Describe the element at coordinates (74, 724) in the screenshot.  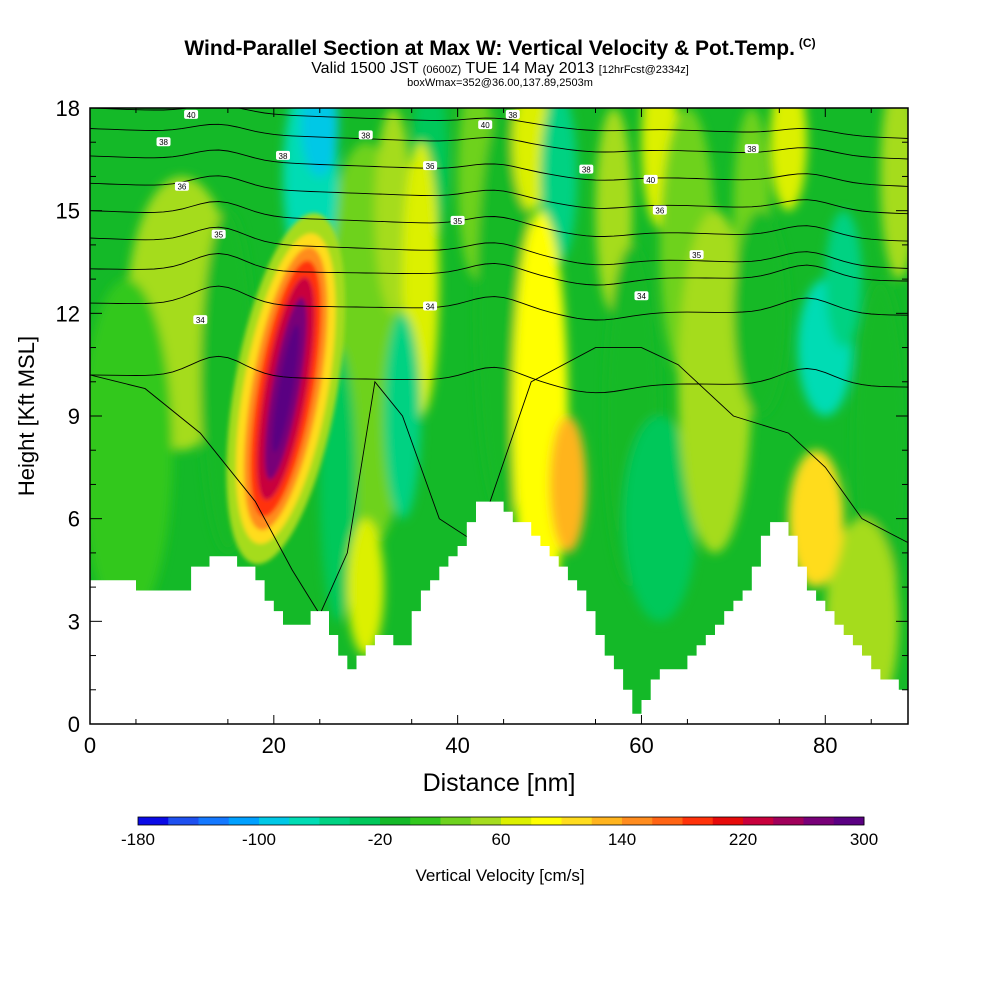
I see `y-tick-label-0: 0` at that location.